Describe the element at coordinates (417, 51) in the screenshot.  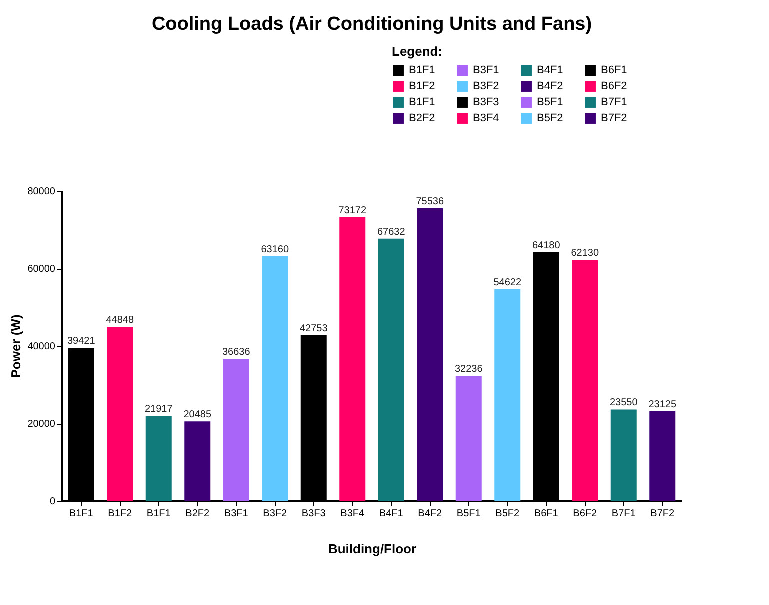
I see `legend-title: Legend:` at that location.